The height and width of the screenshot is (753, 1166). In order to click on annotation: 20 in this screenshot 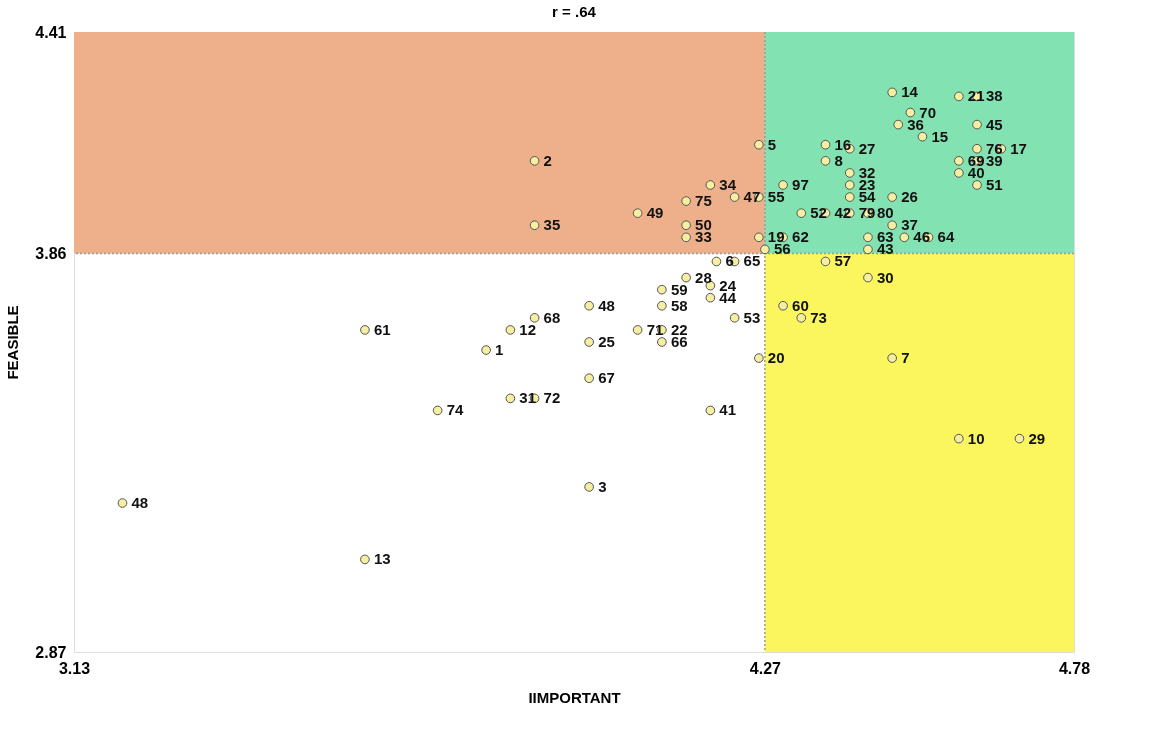, I will do `click(776, 358)`.